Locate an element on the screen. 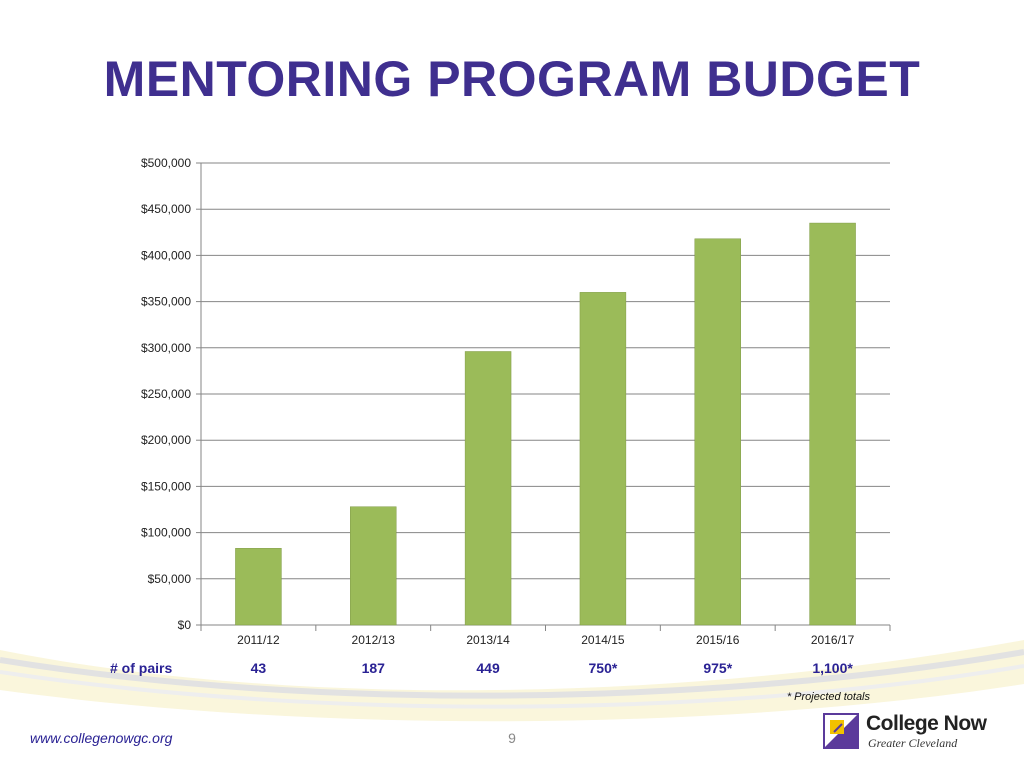 The height and width of the screenshot is (768, 1024). y-tick-label: $50,000 is located at coordinates (170, 579).